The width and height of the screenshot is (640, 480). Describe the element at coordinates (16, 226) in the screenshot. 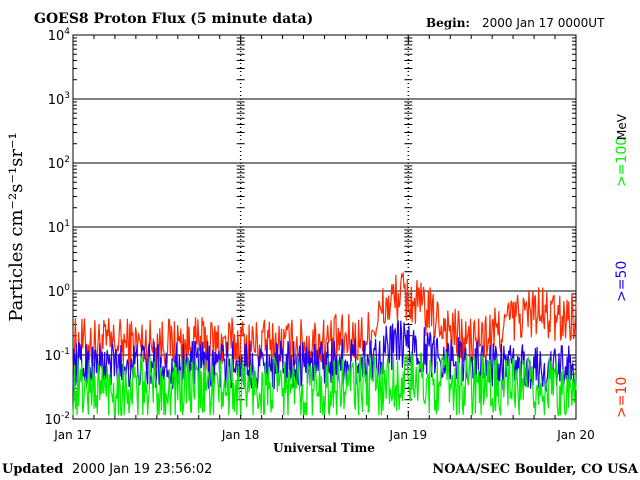

I see `y-axis-label: Particles cm⁻²s⁻¹sr⁻¹` at that location.